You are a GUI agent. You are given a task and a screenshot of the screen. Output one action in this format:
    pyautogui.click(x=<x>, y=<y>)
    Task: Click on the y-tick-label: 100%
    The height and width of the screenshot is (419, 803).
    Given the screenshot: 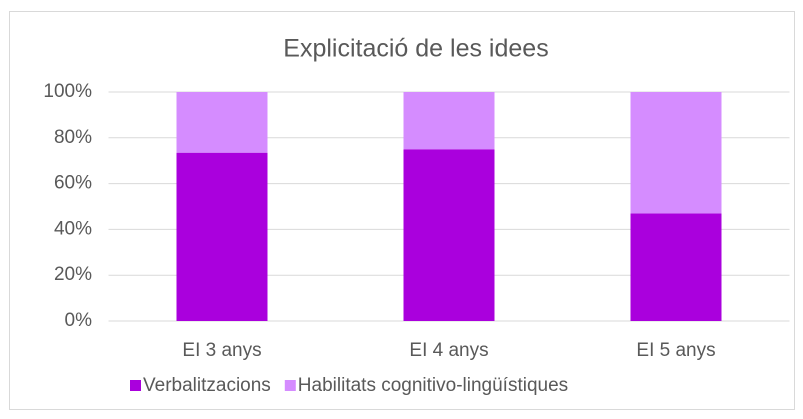 What is the action you would take?
    pyautogui.click(x=67, y=91)
    